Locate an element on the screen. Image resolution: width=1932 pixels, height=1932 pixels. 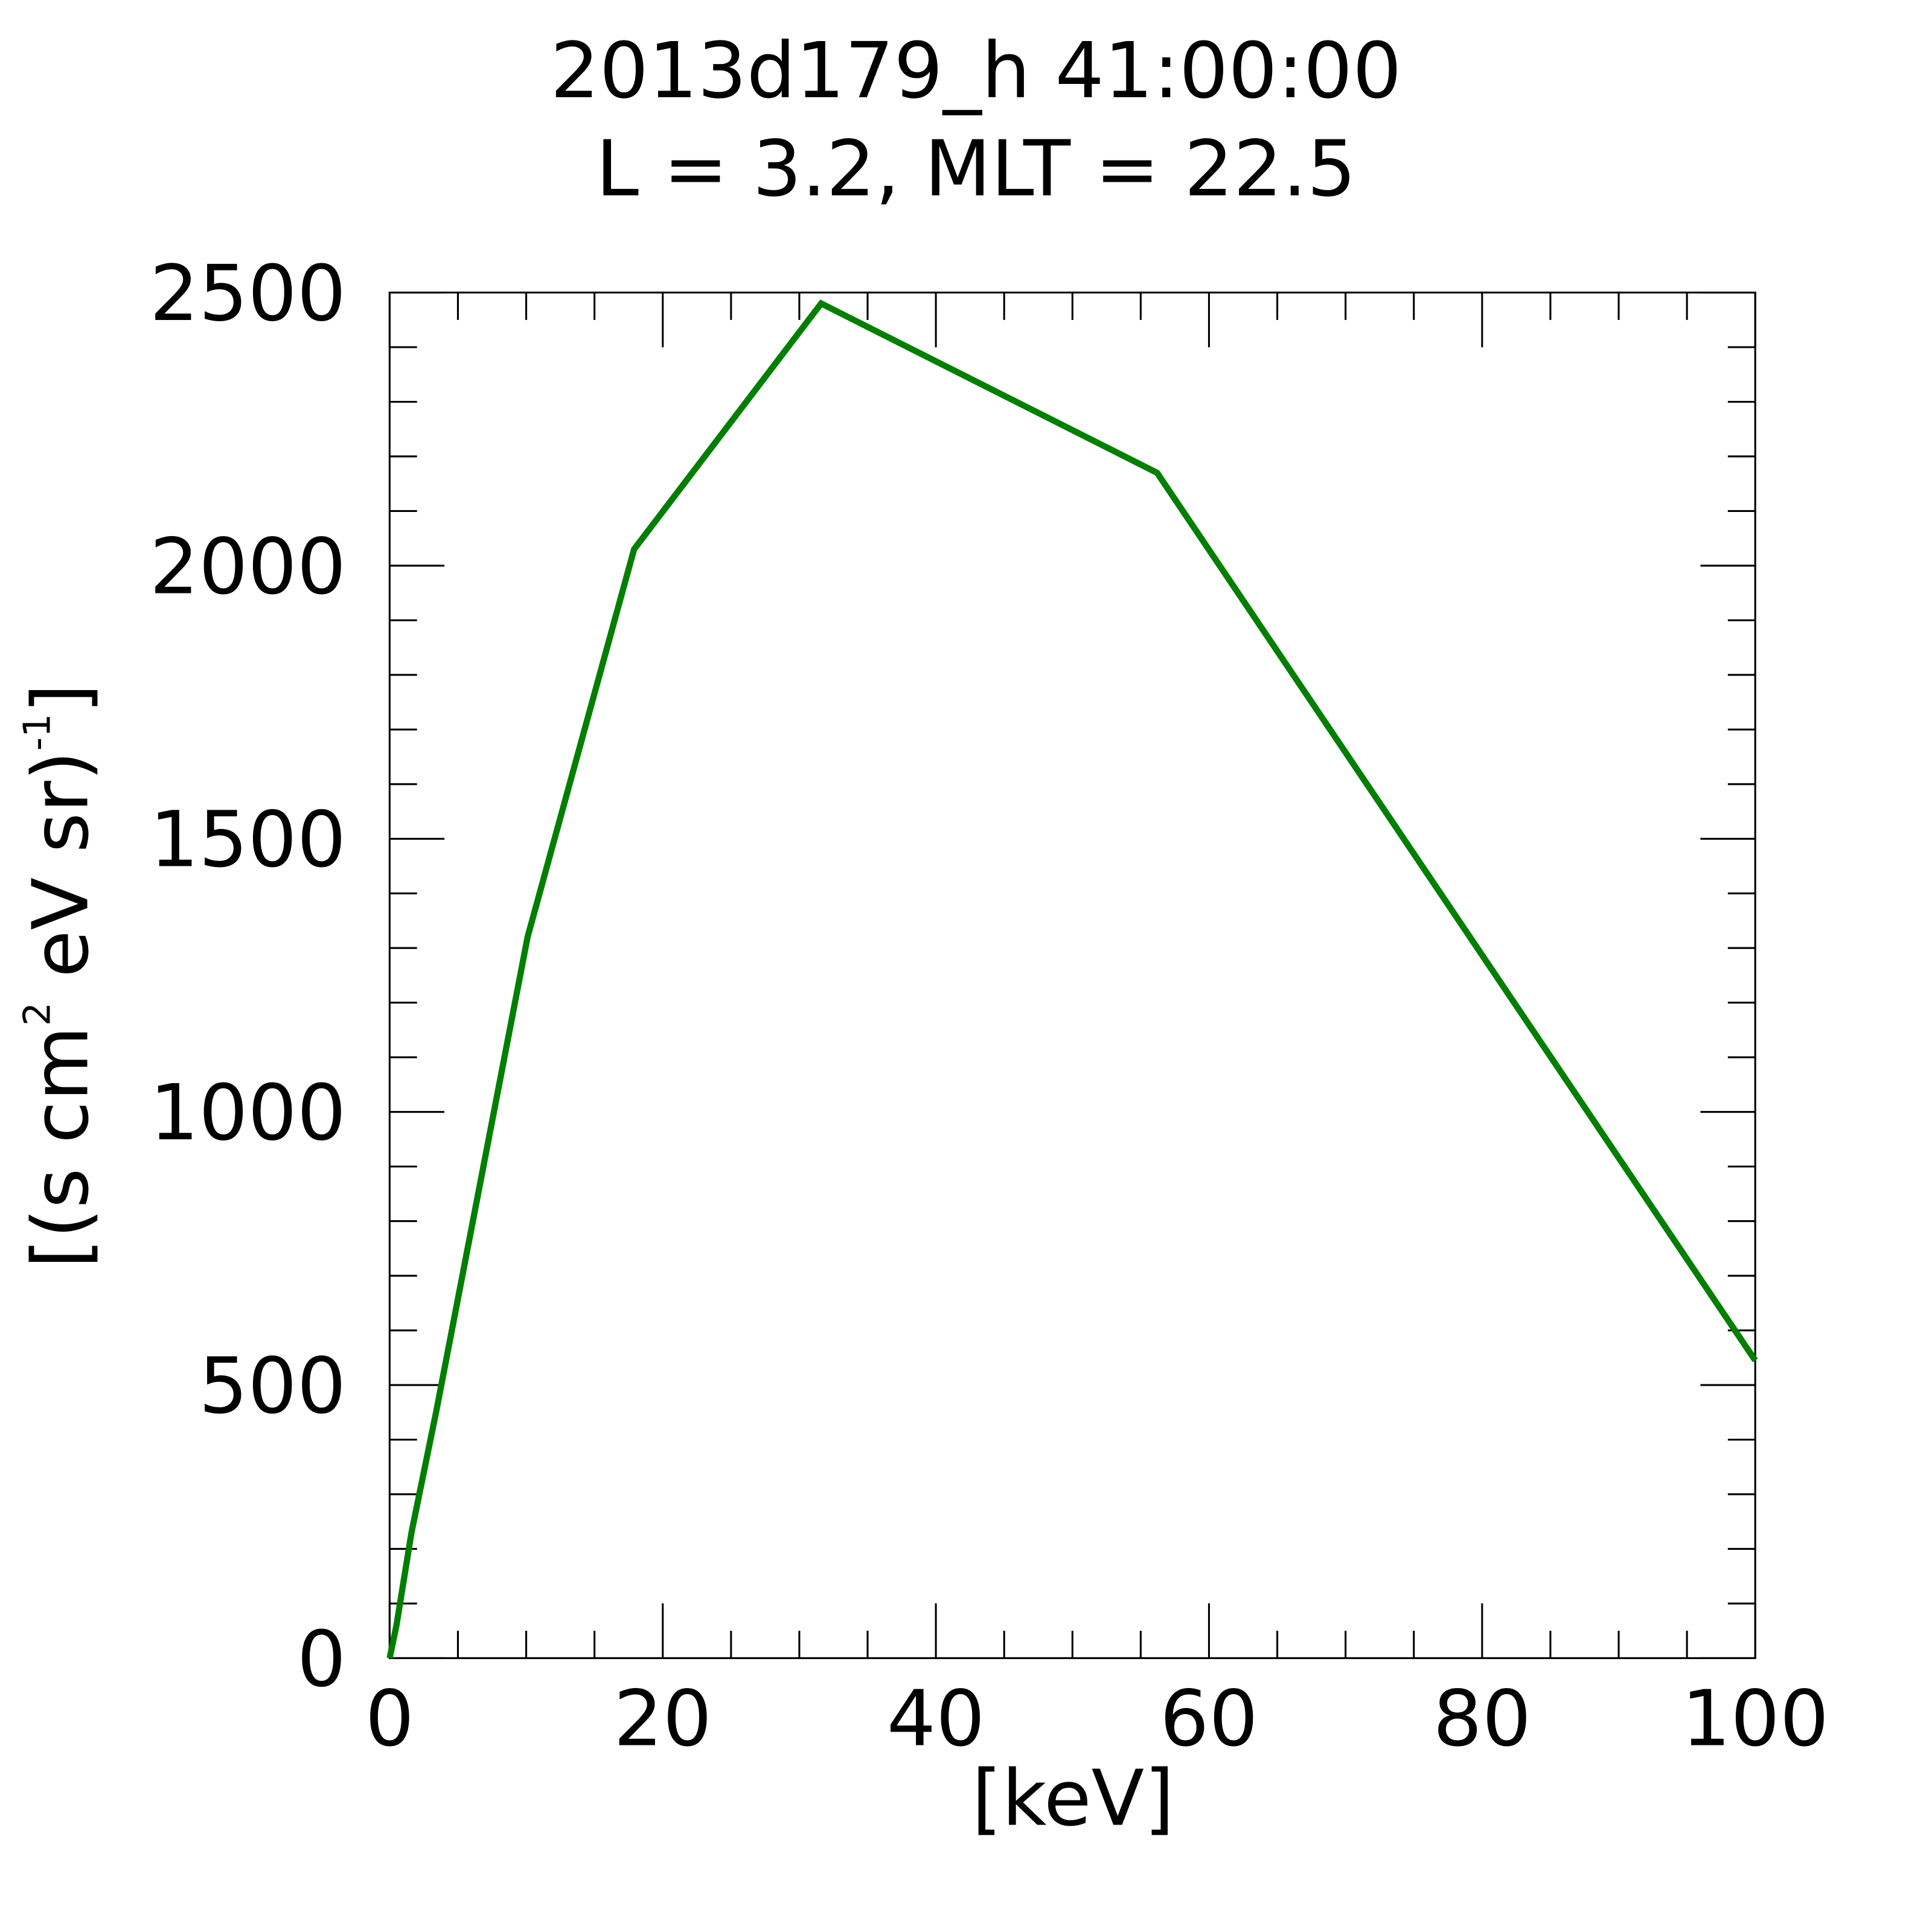
y-tick-label: 2500 is located at coordinates (248, 294).